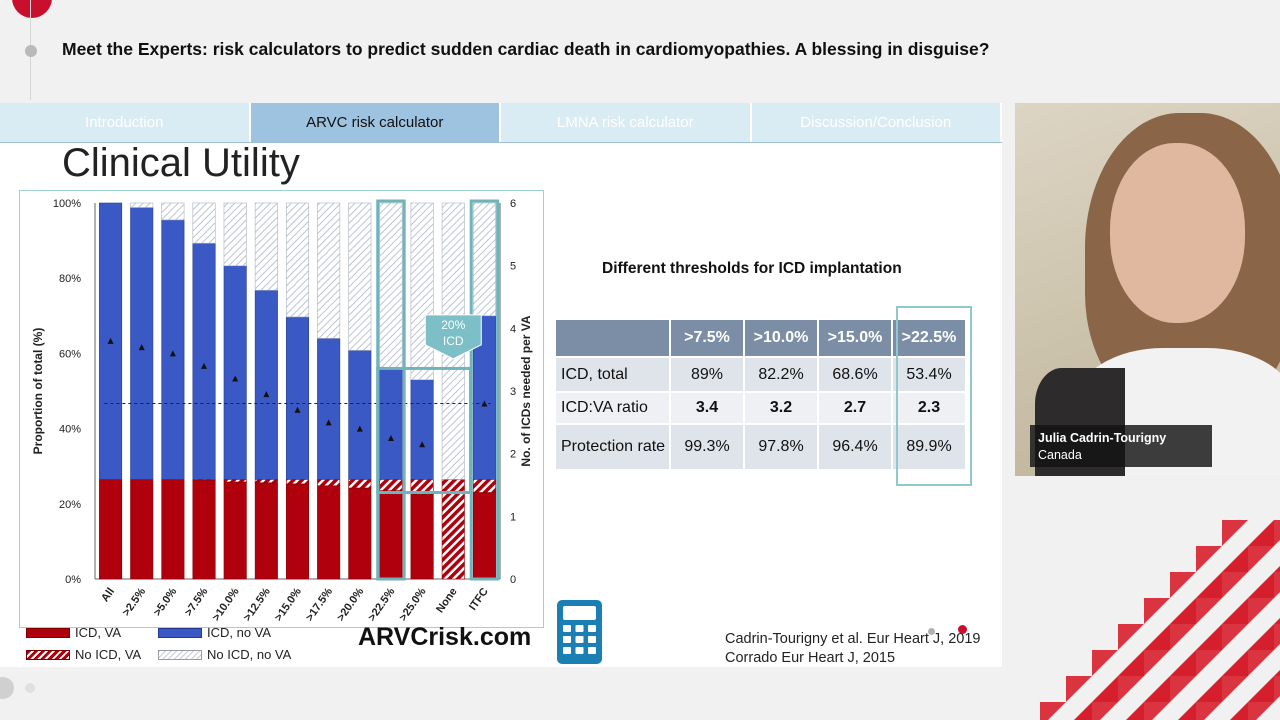 Image resolution: width=1280 pixels, height=720 pixels. What do you see at coordinates (962, 629) in the screenshot?
I see `slide-dot-active` at bounding box center [962, 629].